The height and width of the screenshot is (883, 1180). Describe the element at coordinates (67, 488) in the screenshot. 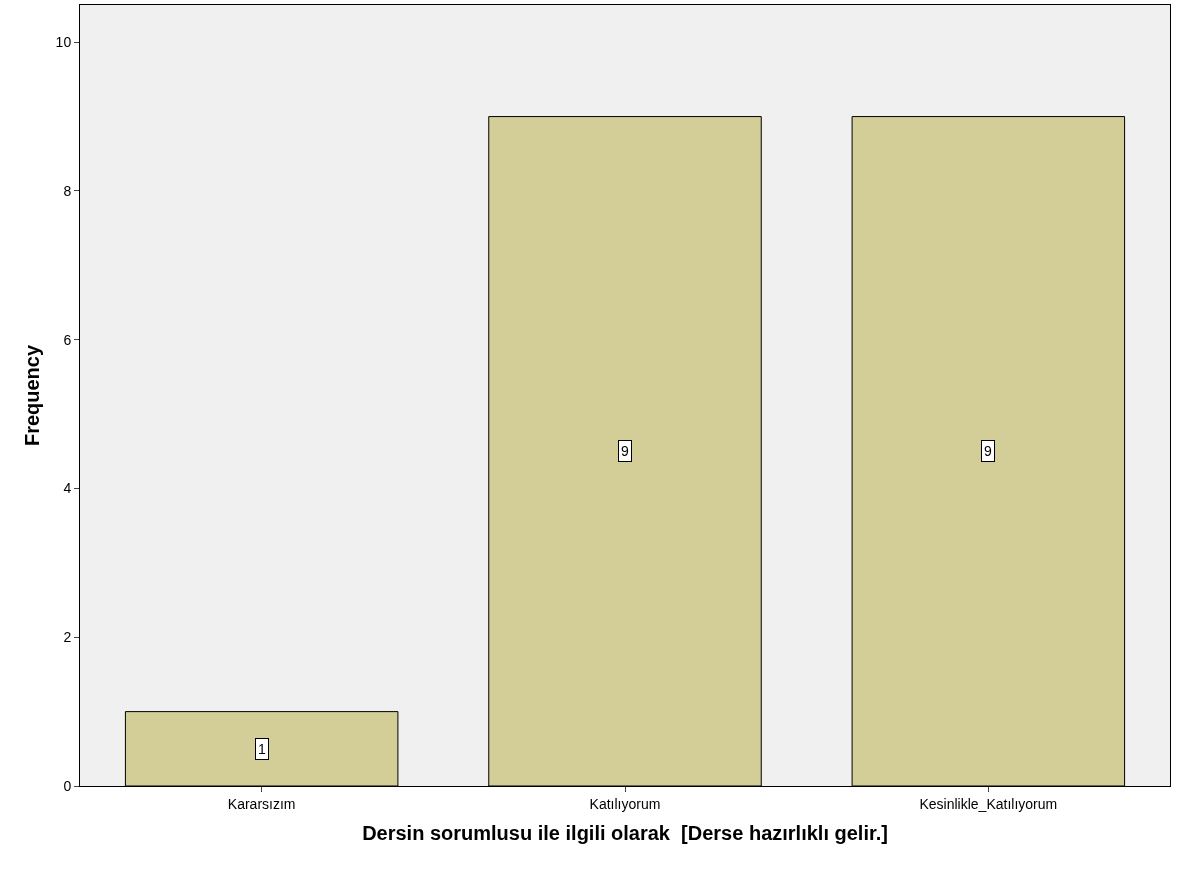

I see `y-tick-label: 4` at that location.